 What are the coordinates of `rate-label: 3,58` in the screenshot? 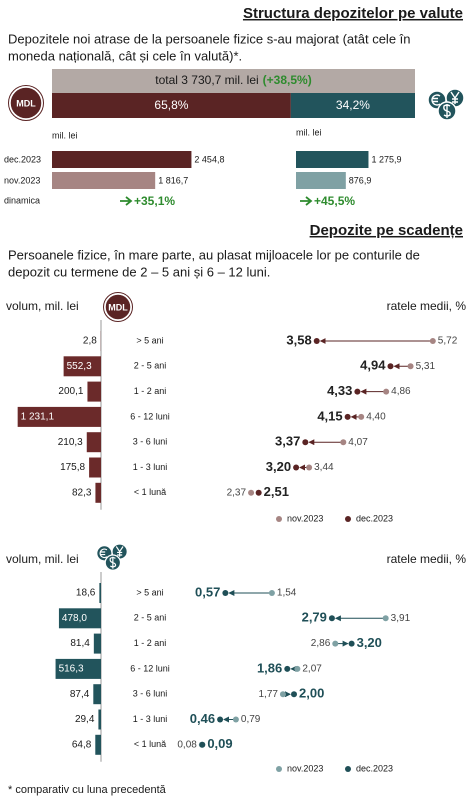 It's located at (298, 339).